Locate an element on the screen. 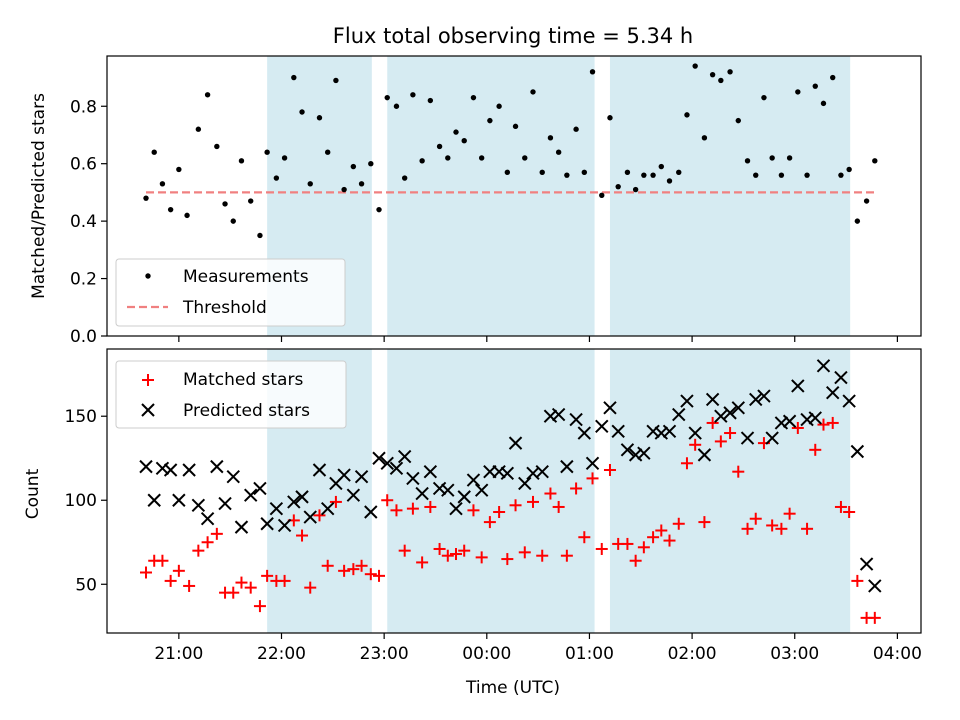 The width and height of the screenshot is (960, 720). y-tick-label: 100 is located at coordinates (81, 501).